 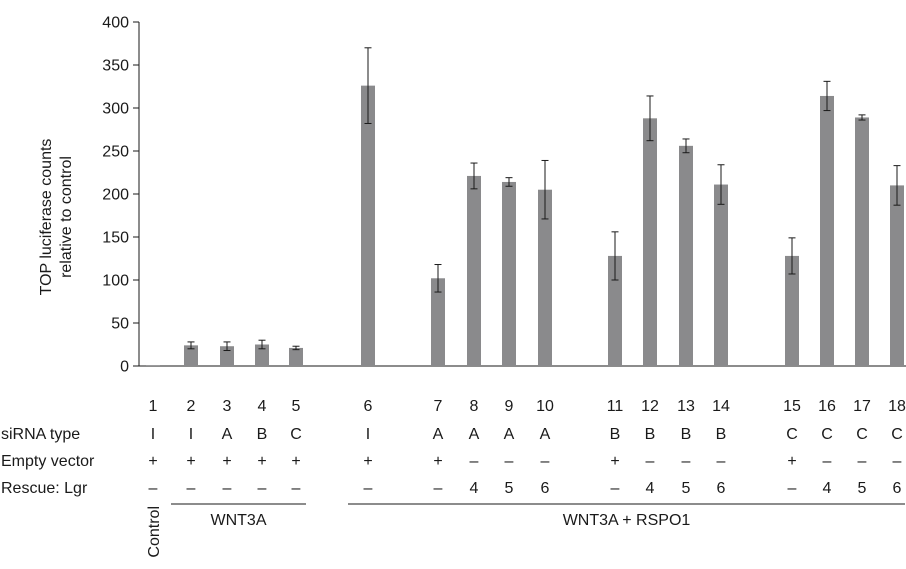 I want to click on lane-number: 16, so click(x=827, y=406).